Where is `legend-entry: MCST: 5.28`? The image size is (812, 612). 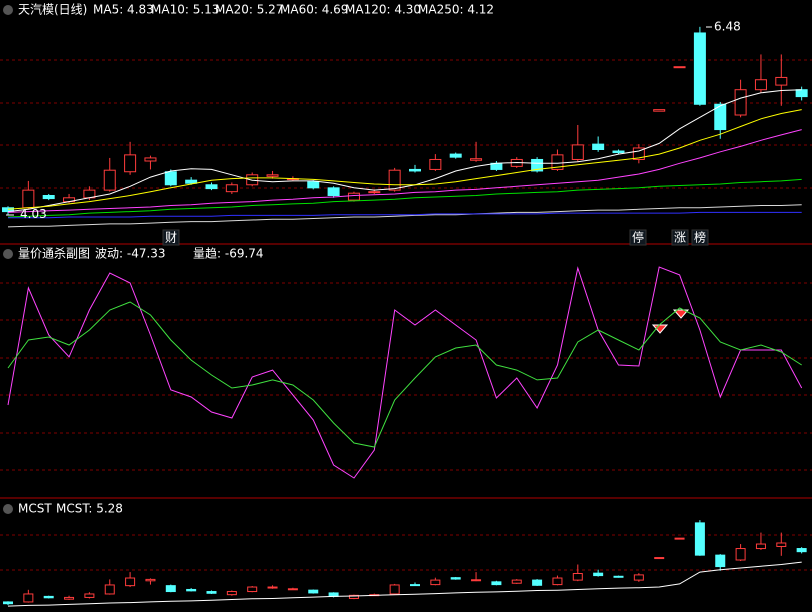
legend-entry: MCST: 5.28 is located at coordinates (89, 509).